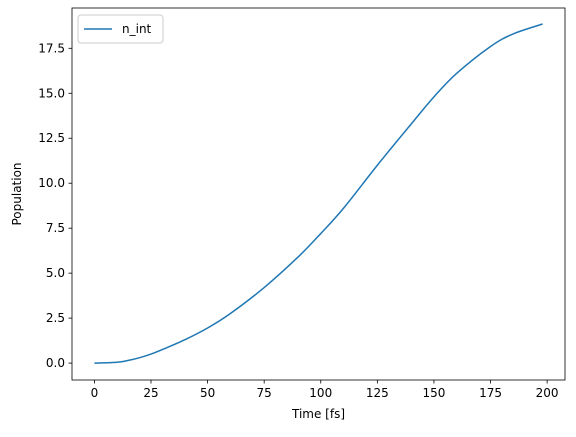 This screenshot has height=437, width=576. Describe the element at coordinates (51, 183) in the screenshot. I see `y-tick-label: 10.0` at that location.